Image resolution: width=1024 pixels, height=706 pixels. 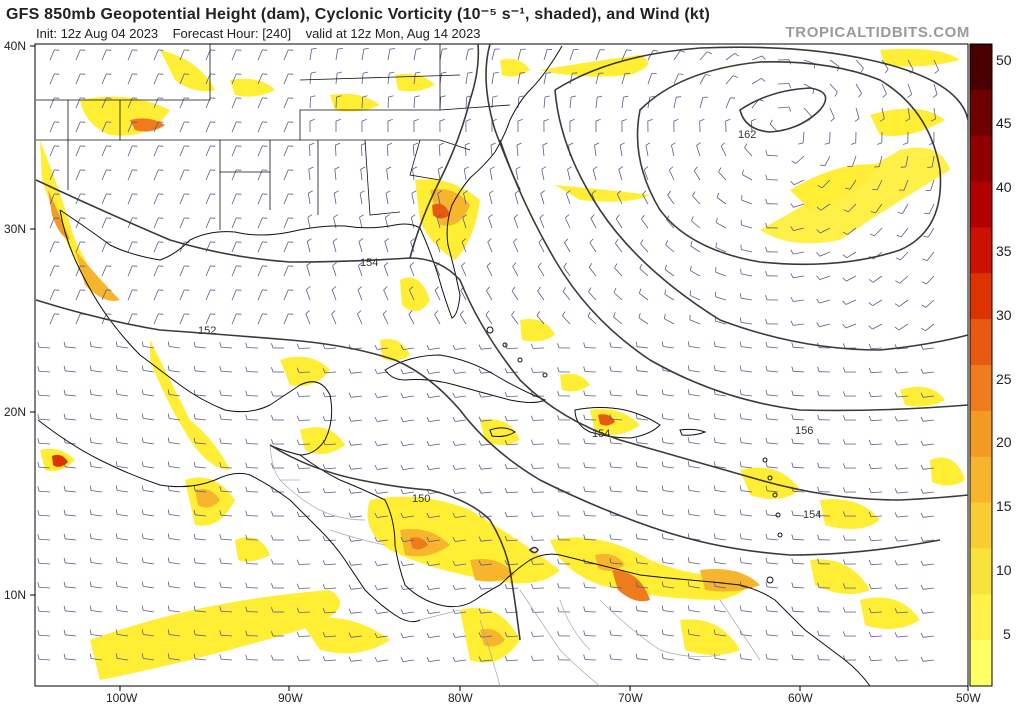 What do you see at coordinates (393, 33) in the screenshot?
I see `valid-time: valid at 12z Mon, Aug 14 2023` at bounding box center [393, 33].